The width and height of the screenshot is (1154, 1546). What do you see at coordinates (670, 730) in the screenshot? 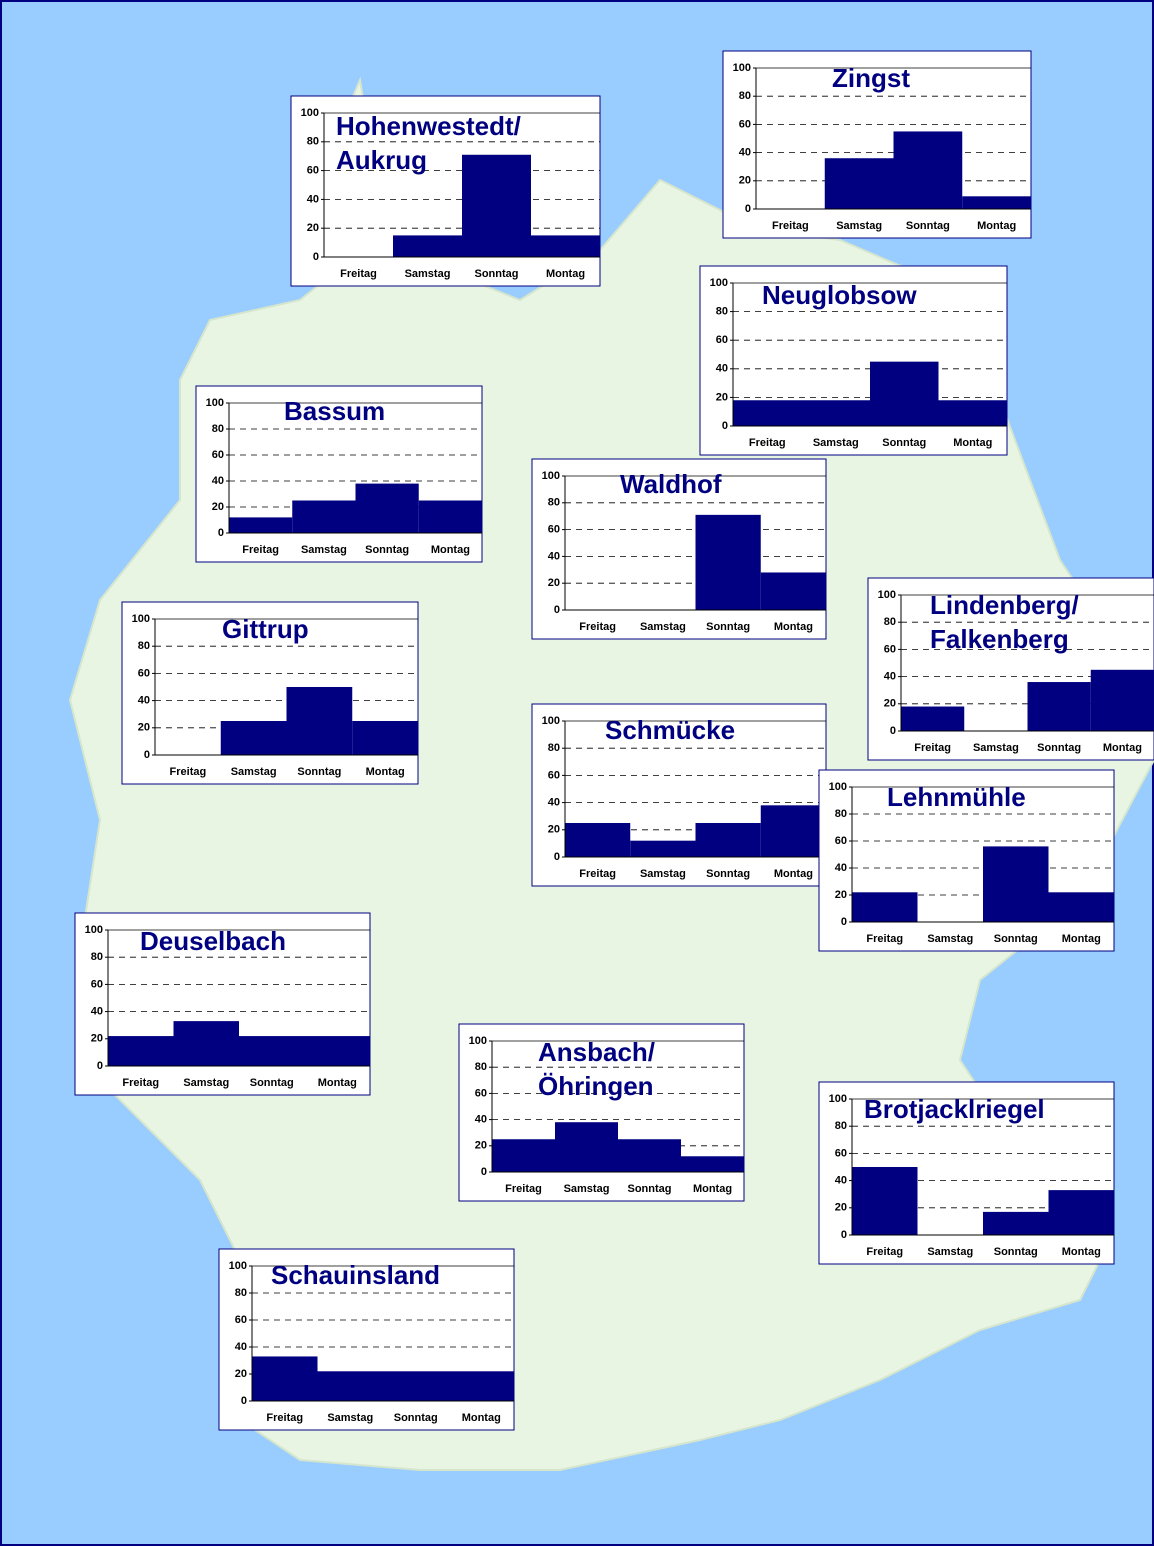
I see `chart-title: Schmücke` at bounding box center [670, 730].